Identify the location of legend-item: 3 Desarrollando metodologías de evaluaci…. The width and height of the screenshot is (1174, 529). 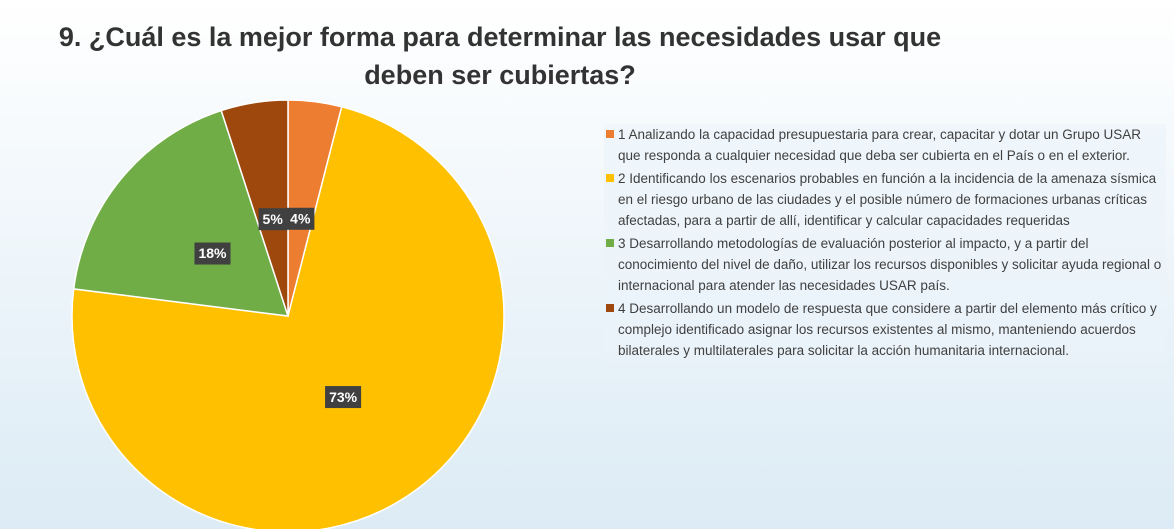
(885, 264).